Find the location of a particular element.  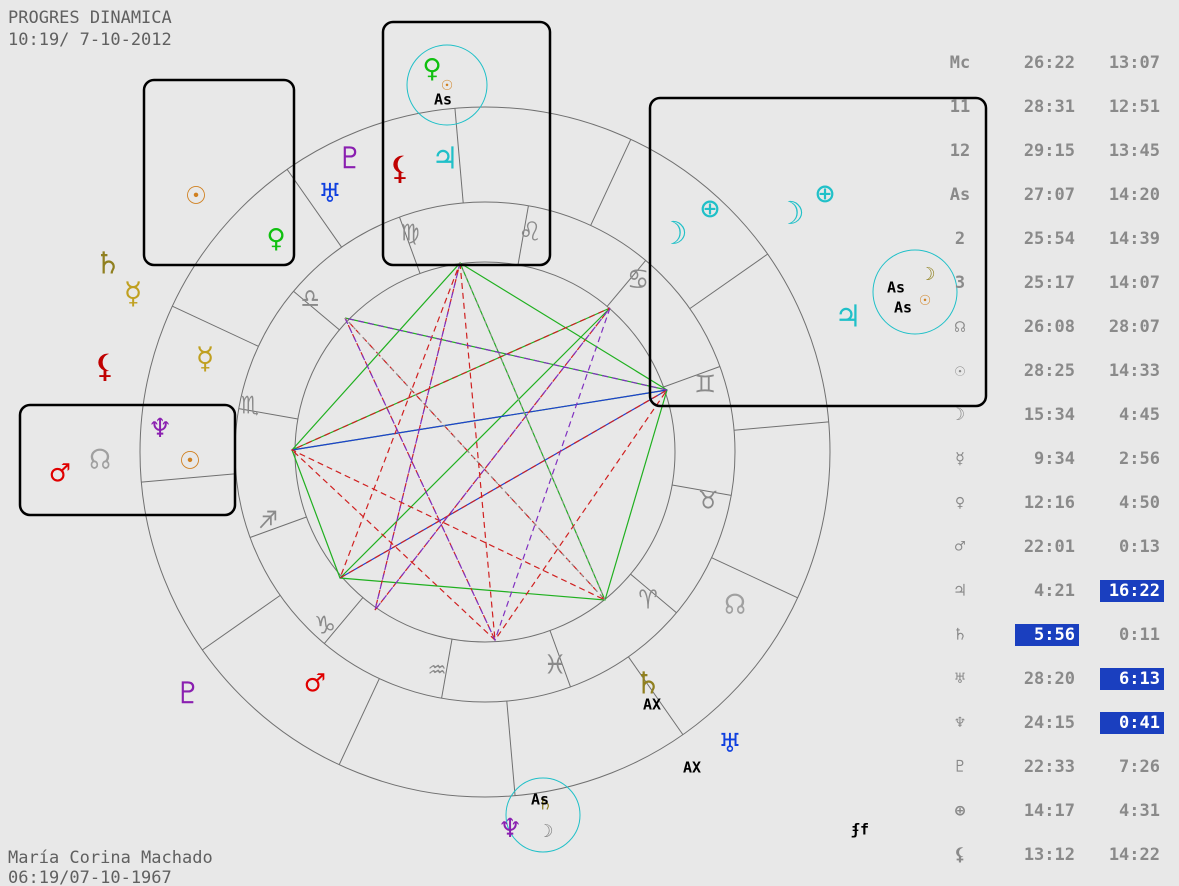

row-dyn: 14:22 is located at coordinates (1134, 855).